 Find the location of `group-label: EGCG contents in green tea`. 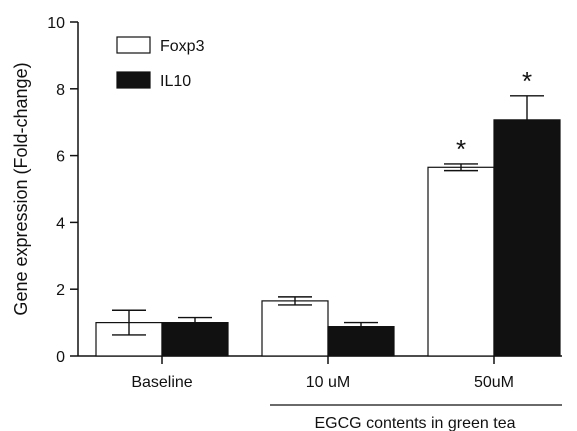

group-label: EGCG contents in green tea is located at coordinates (415, 423).